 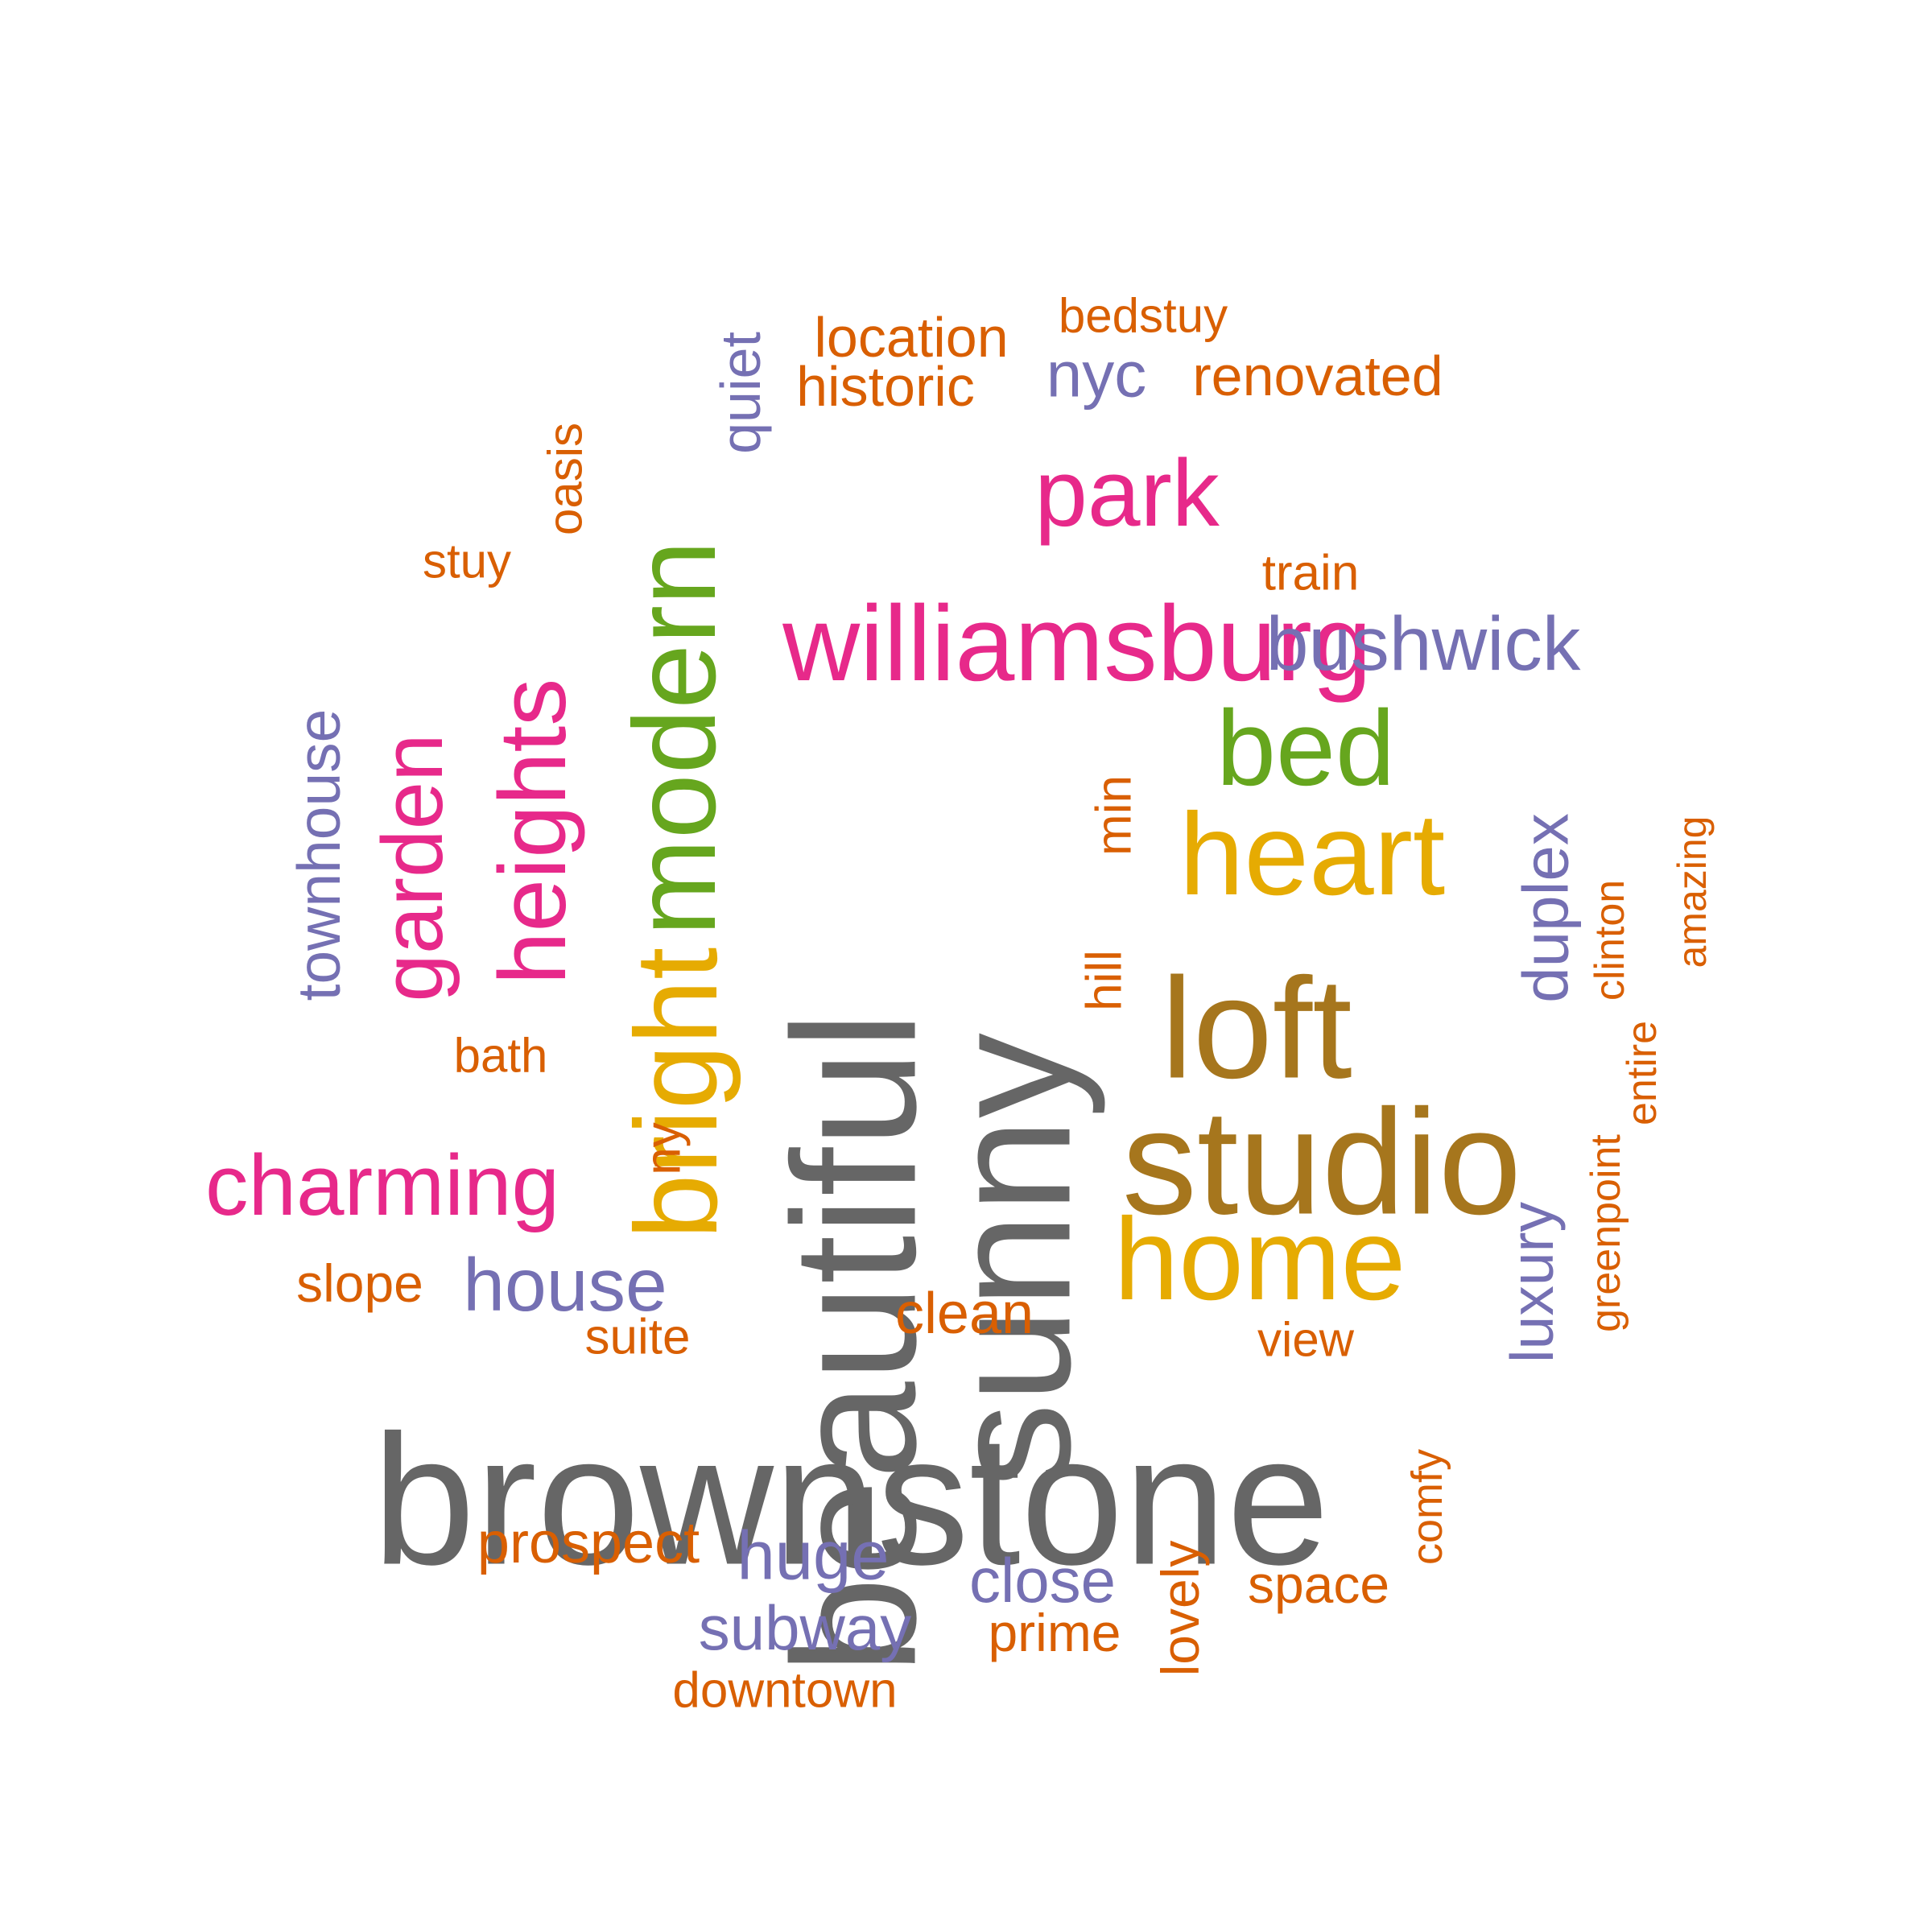 I want to click on word-amazing: amazing, so click(x=1692, y=892).